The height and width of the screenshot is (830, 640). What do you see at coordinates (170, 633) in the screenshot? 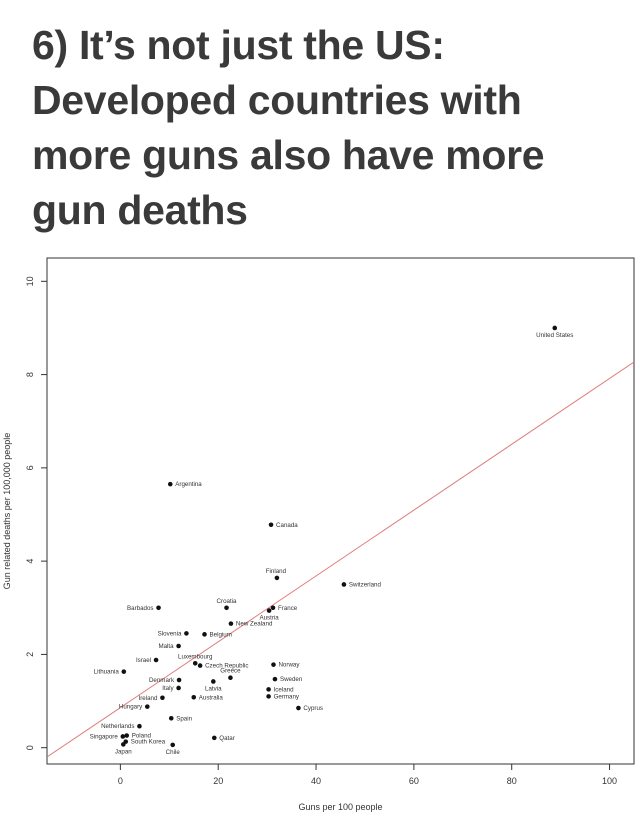
I see `point-label: Slovenia` at bounding box center [170, 633].